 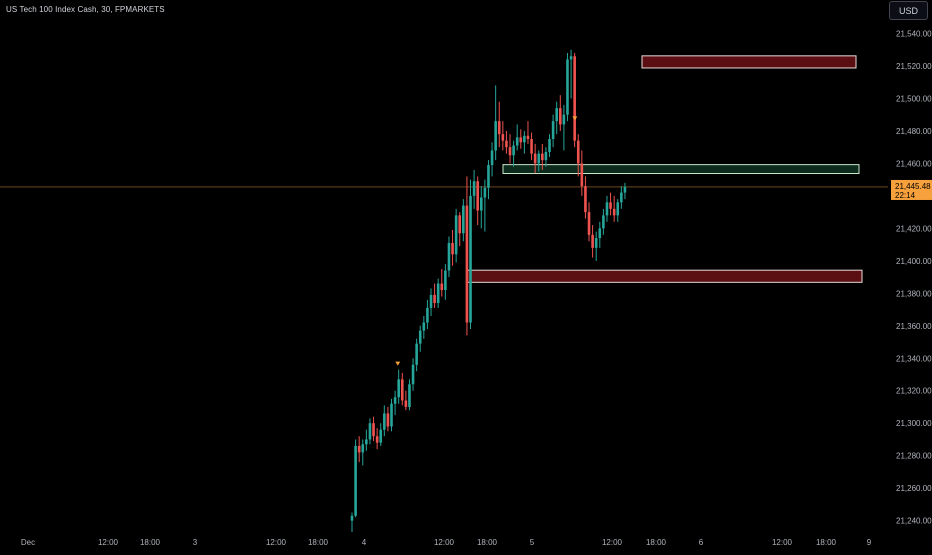 I want to click on markers-layer, so click(x=486, y=241).